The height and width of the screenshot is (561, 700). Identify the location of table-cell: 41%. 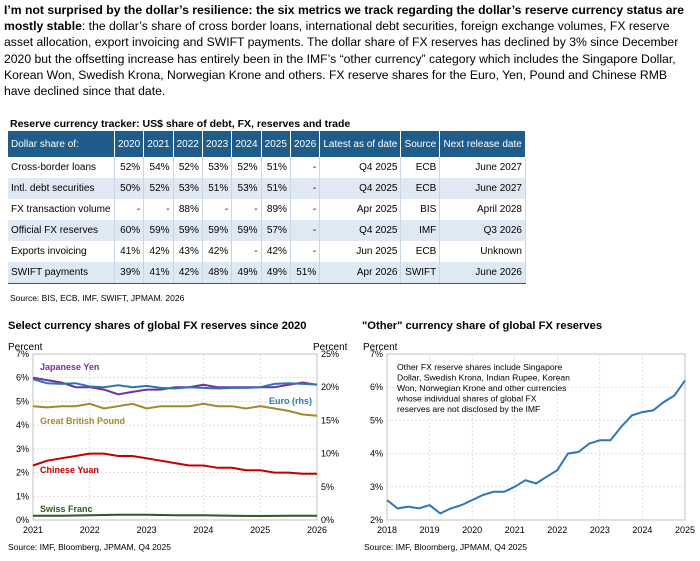
(158, 273).